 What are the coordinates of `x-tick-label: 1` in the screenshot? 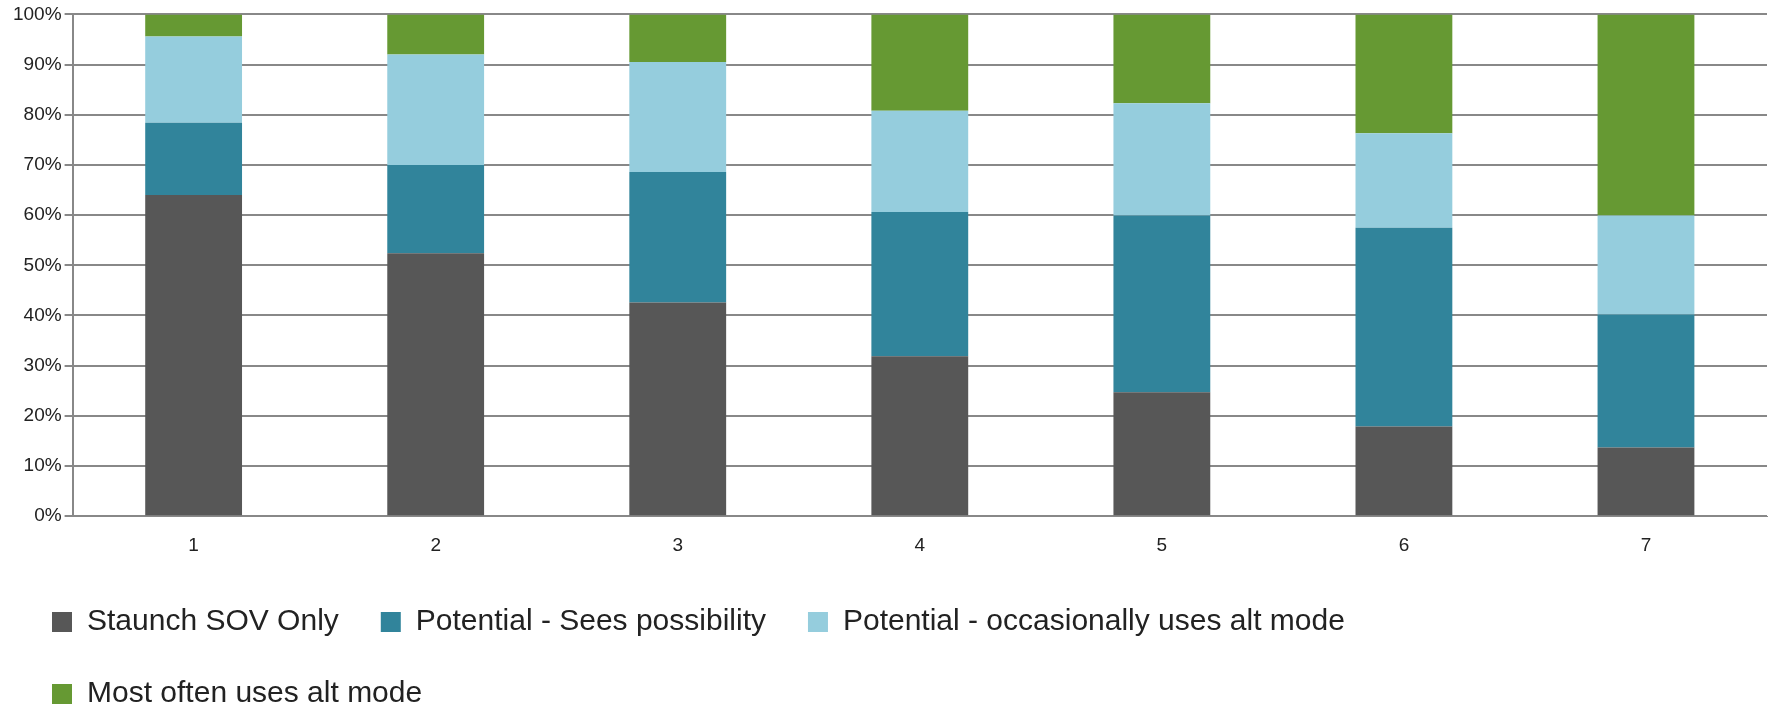 It's located at (193, 544).